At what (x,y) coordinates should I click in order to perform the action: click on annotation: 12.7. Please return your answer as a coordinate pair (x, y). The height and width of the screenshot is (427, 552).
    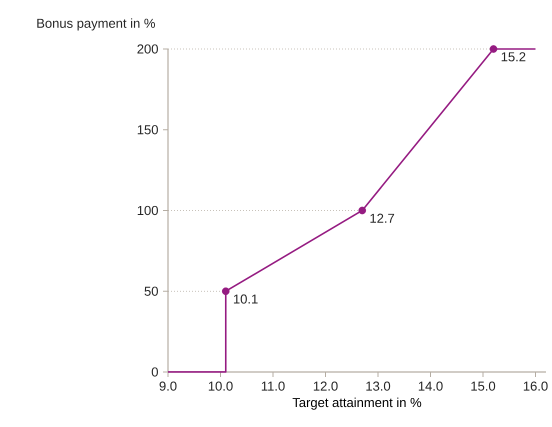
    Looking at the image, I should click on (382, 218).